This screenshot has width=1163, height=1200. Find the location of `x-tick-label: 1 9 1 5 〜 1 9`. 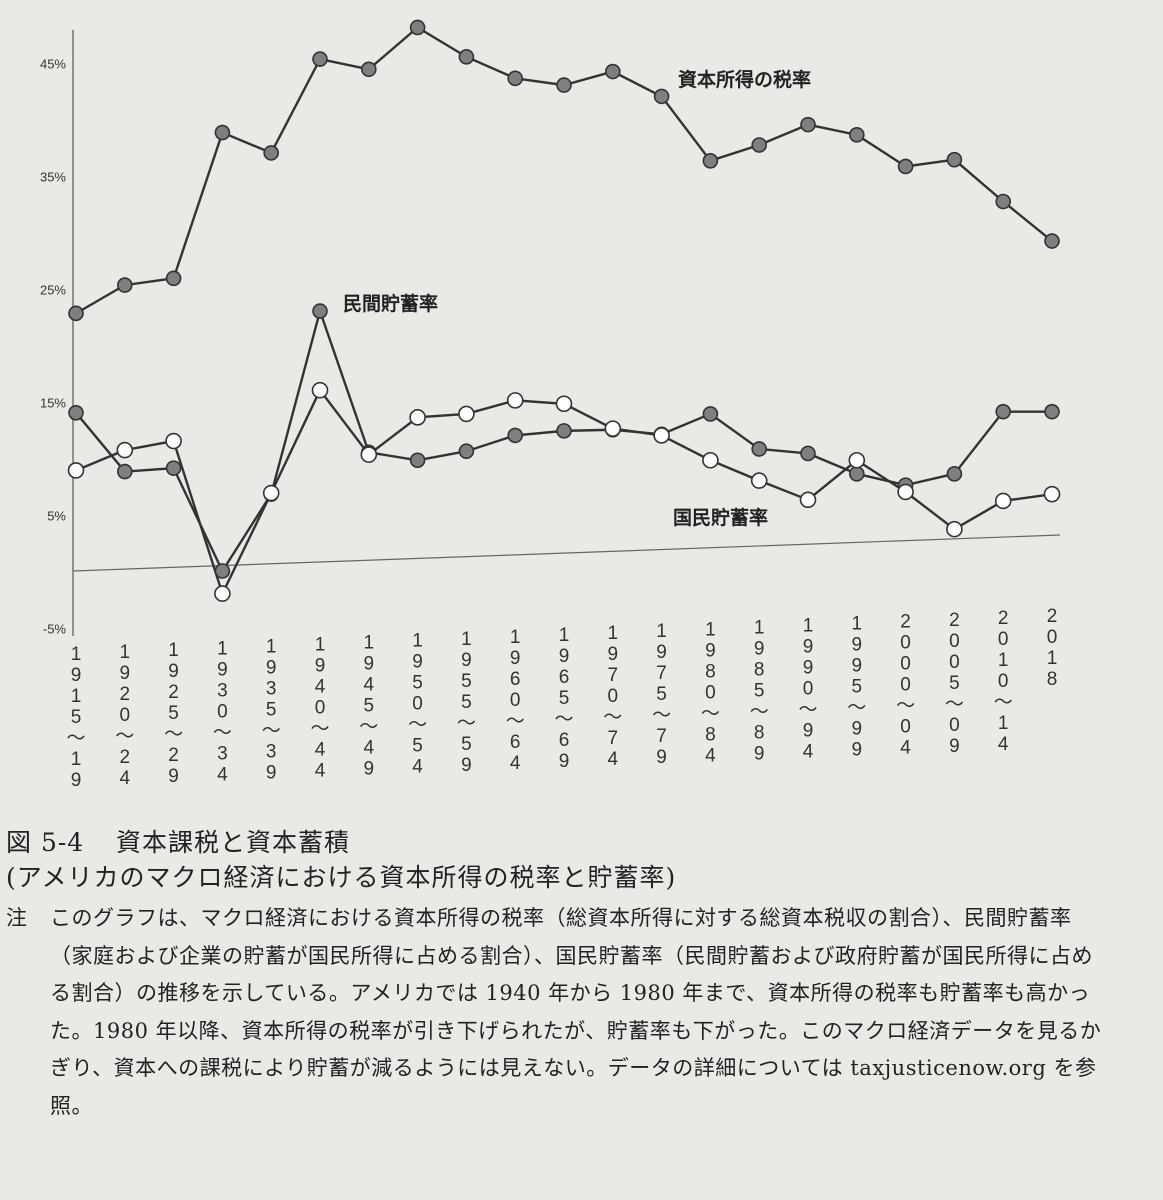

x-tick-label: 1 9 1 5 〜 1 9 is located at coordinates (75, 717).